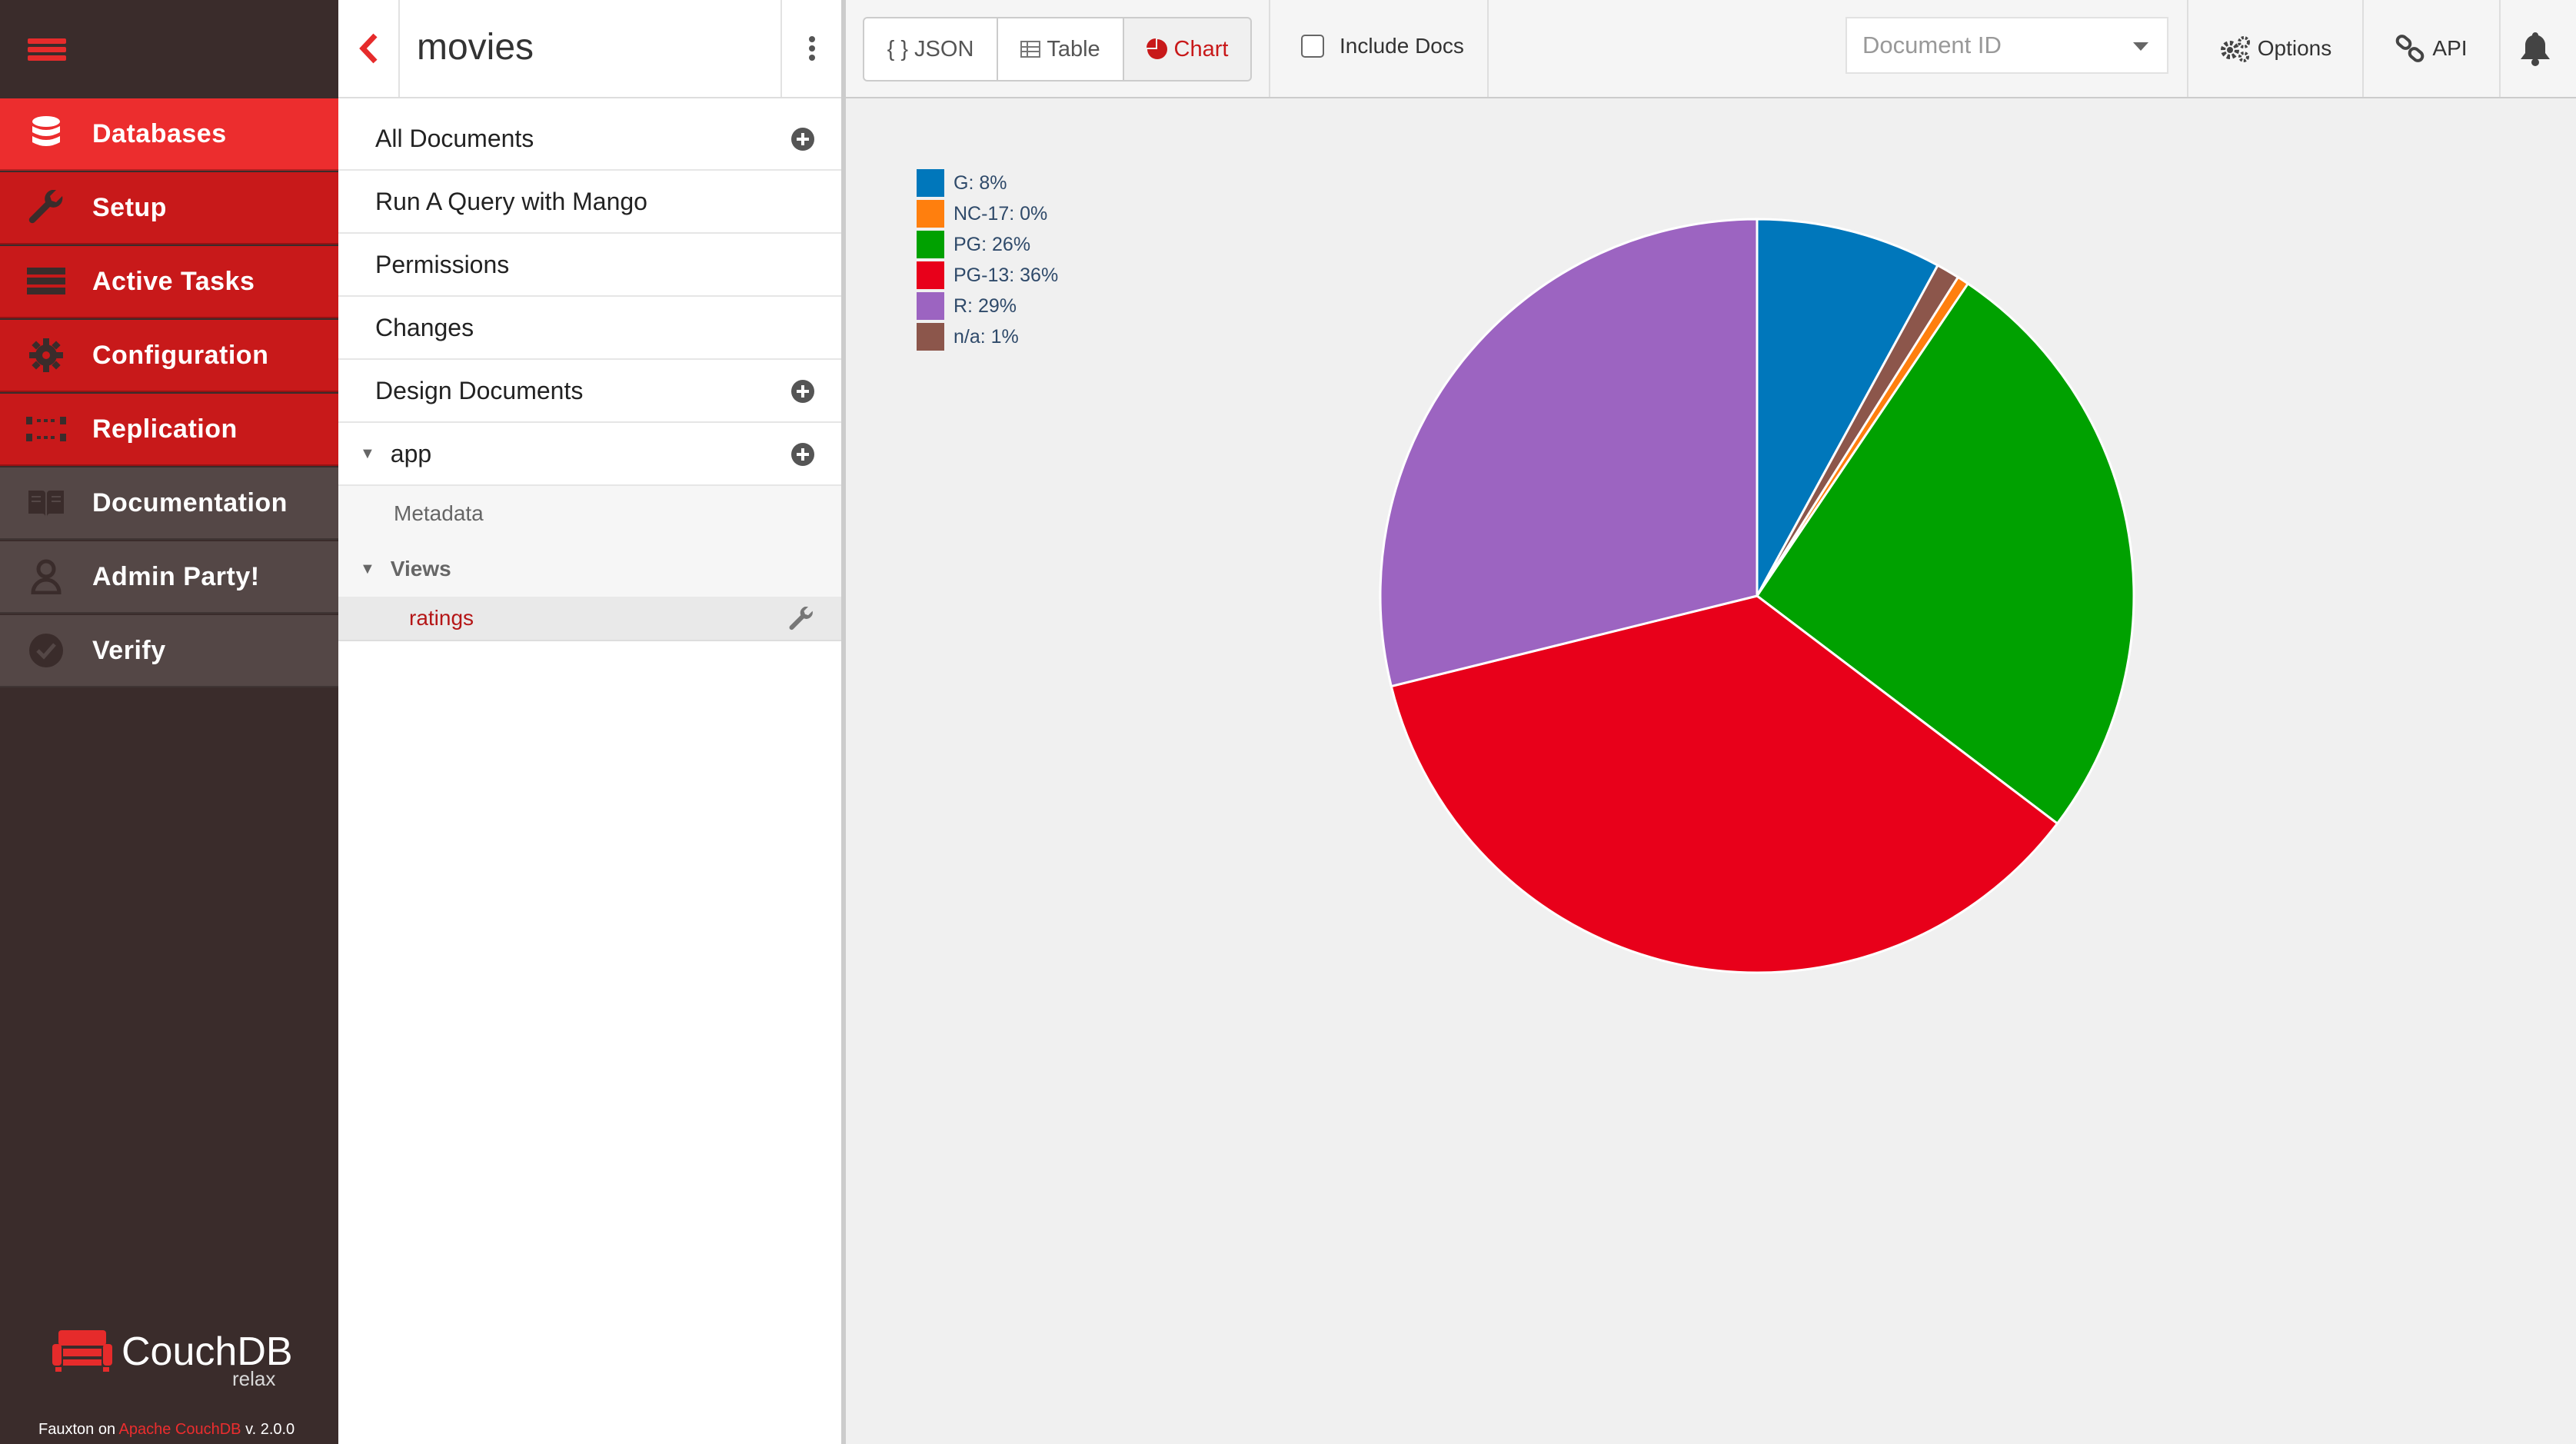 This screenshot has height=1444, width=2576. I want to click on brand-name: CouchDB, so click(207, 1351).